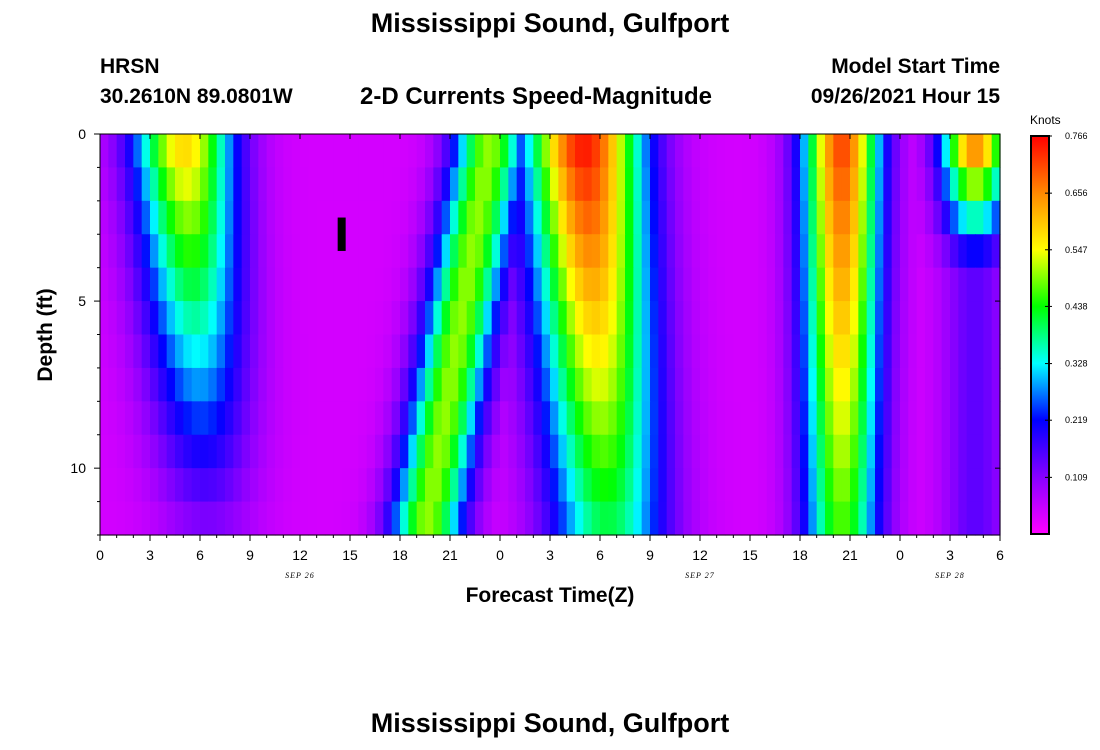 The height and width of the screenshot is (750, 1100). Describe the element at coordinates (600, 555) in the screenshot. I see `x-tick-label: 6` at that location.